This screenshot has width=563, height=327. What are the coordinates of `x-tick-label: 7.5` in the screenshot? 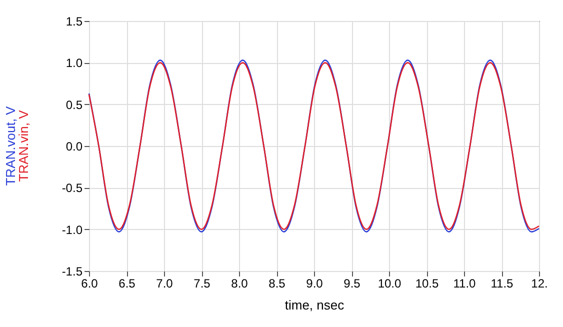 It's located at (202, 283).